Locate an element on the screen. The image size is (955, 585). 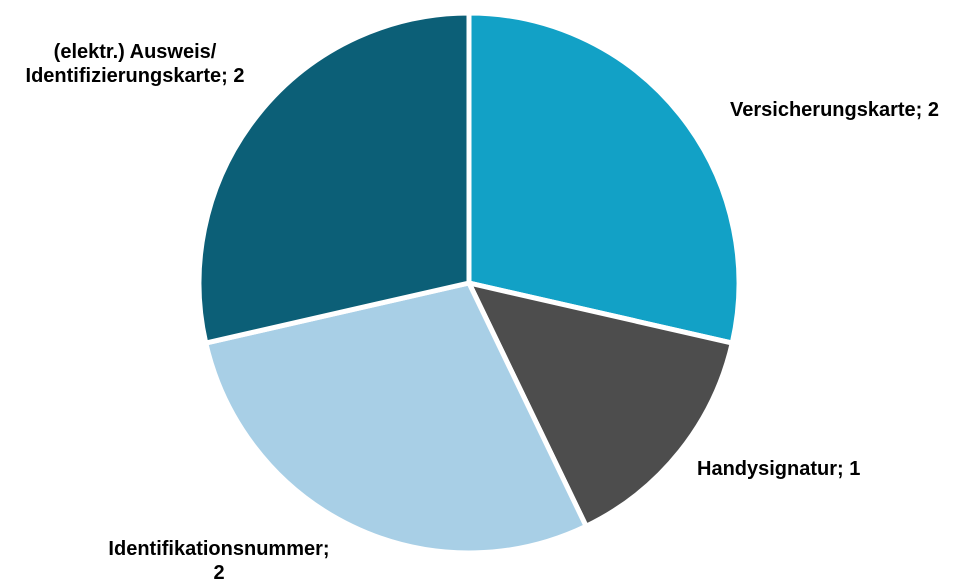
slice-label-handysignatur: Handysignatur; 1 is located at coordinates (779, 469).